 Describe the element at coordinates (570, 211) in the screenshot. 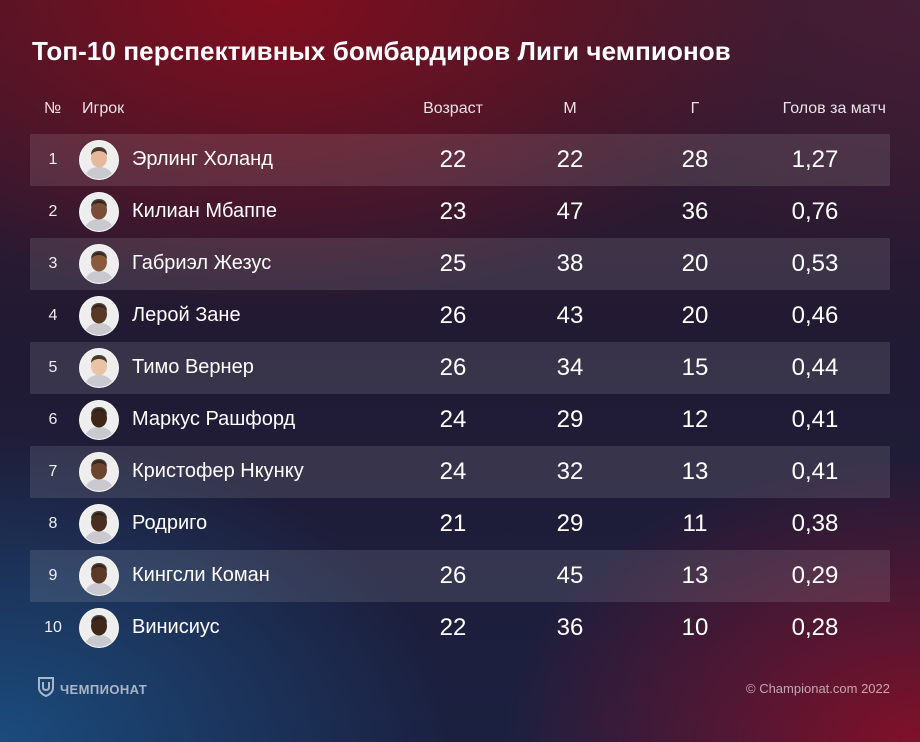

I see `player-matches: 47` at that location.